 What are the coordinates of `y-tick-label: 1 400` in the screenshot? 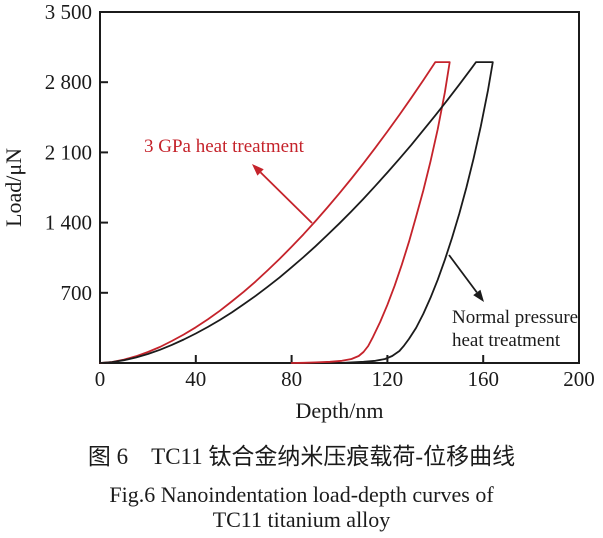 It's located at (68, 223).